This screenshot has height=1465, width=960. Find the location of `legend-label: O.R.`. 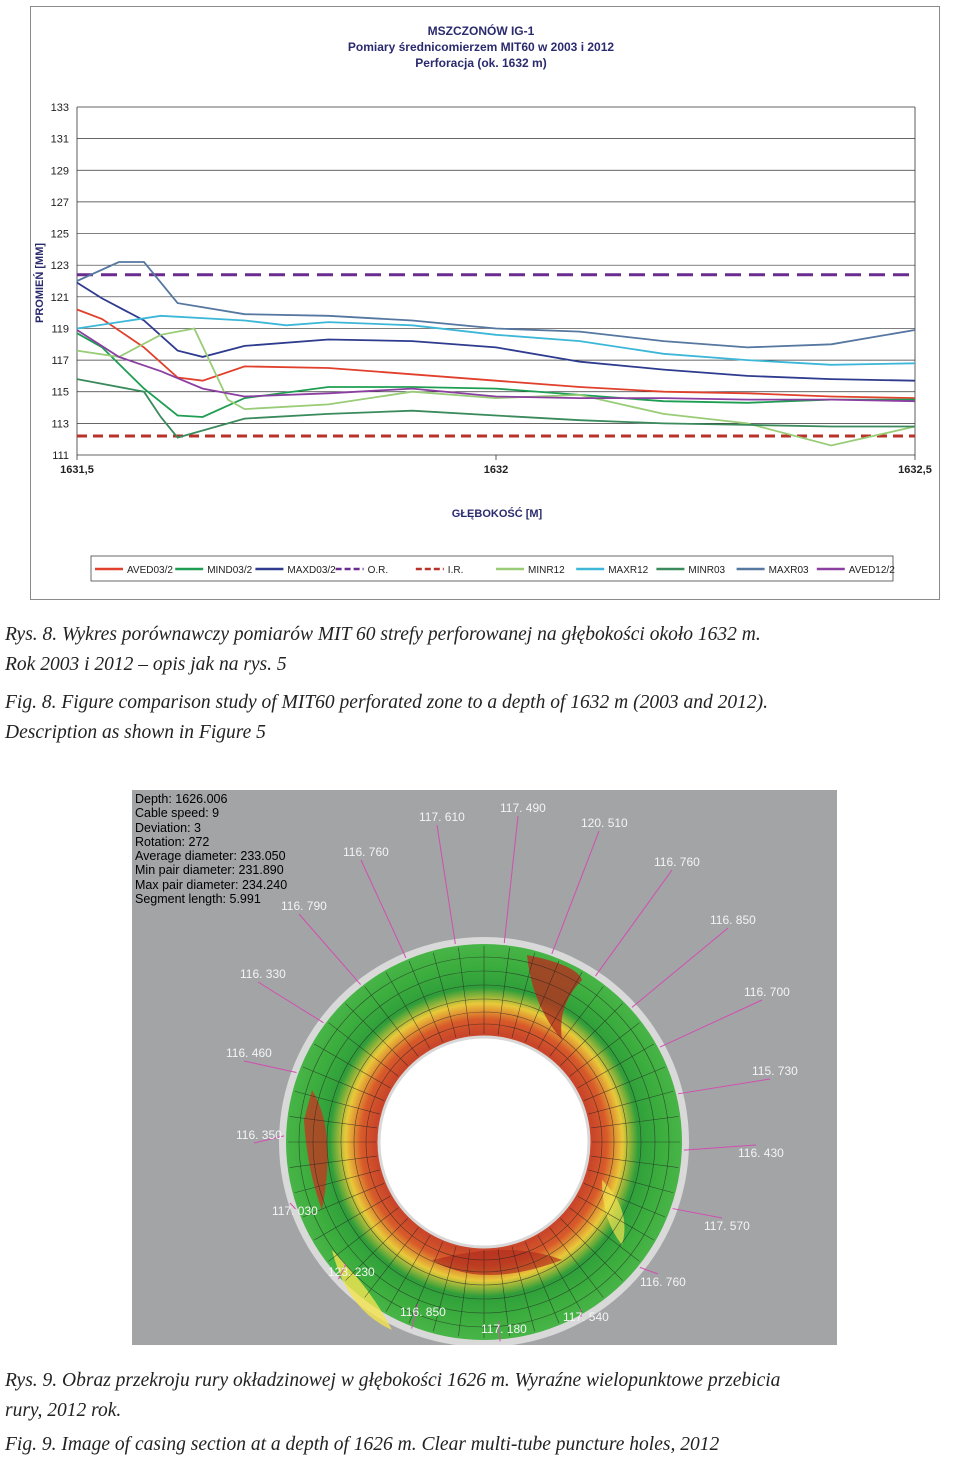

legend-label: O.R. is located at coordinates (378, 570).